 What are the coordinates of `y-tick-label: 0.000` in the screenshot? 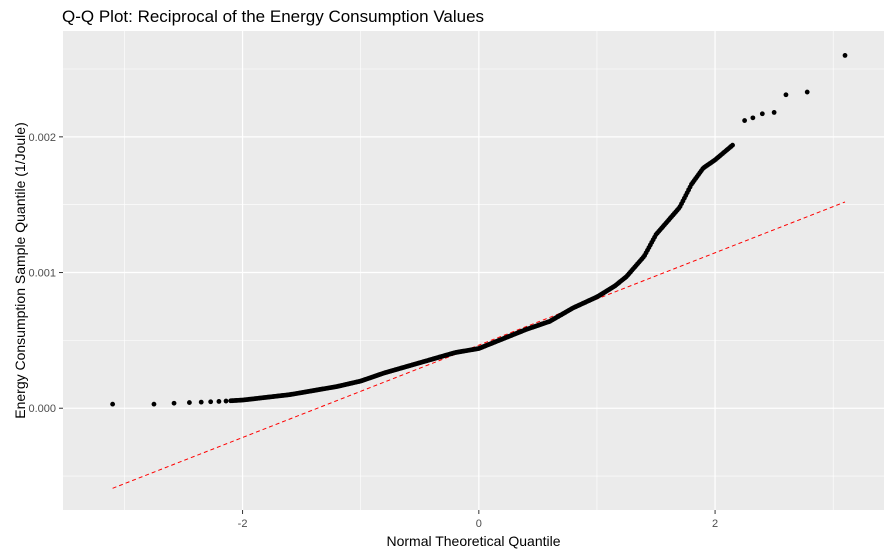 It's located at (42, 409).